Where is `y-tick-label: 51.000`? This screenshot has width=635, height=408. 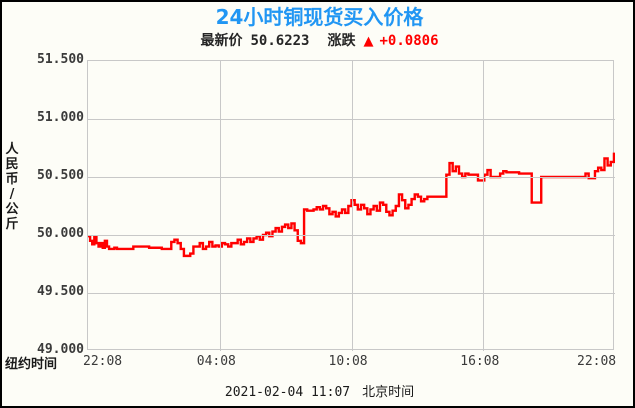
y-tick-label: 51.000 is located at coordinates (60, 117).